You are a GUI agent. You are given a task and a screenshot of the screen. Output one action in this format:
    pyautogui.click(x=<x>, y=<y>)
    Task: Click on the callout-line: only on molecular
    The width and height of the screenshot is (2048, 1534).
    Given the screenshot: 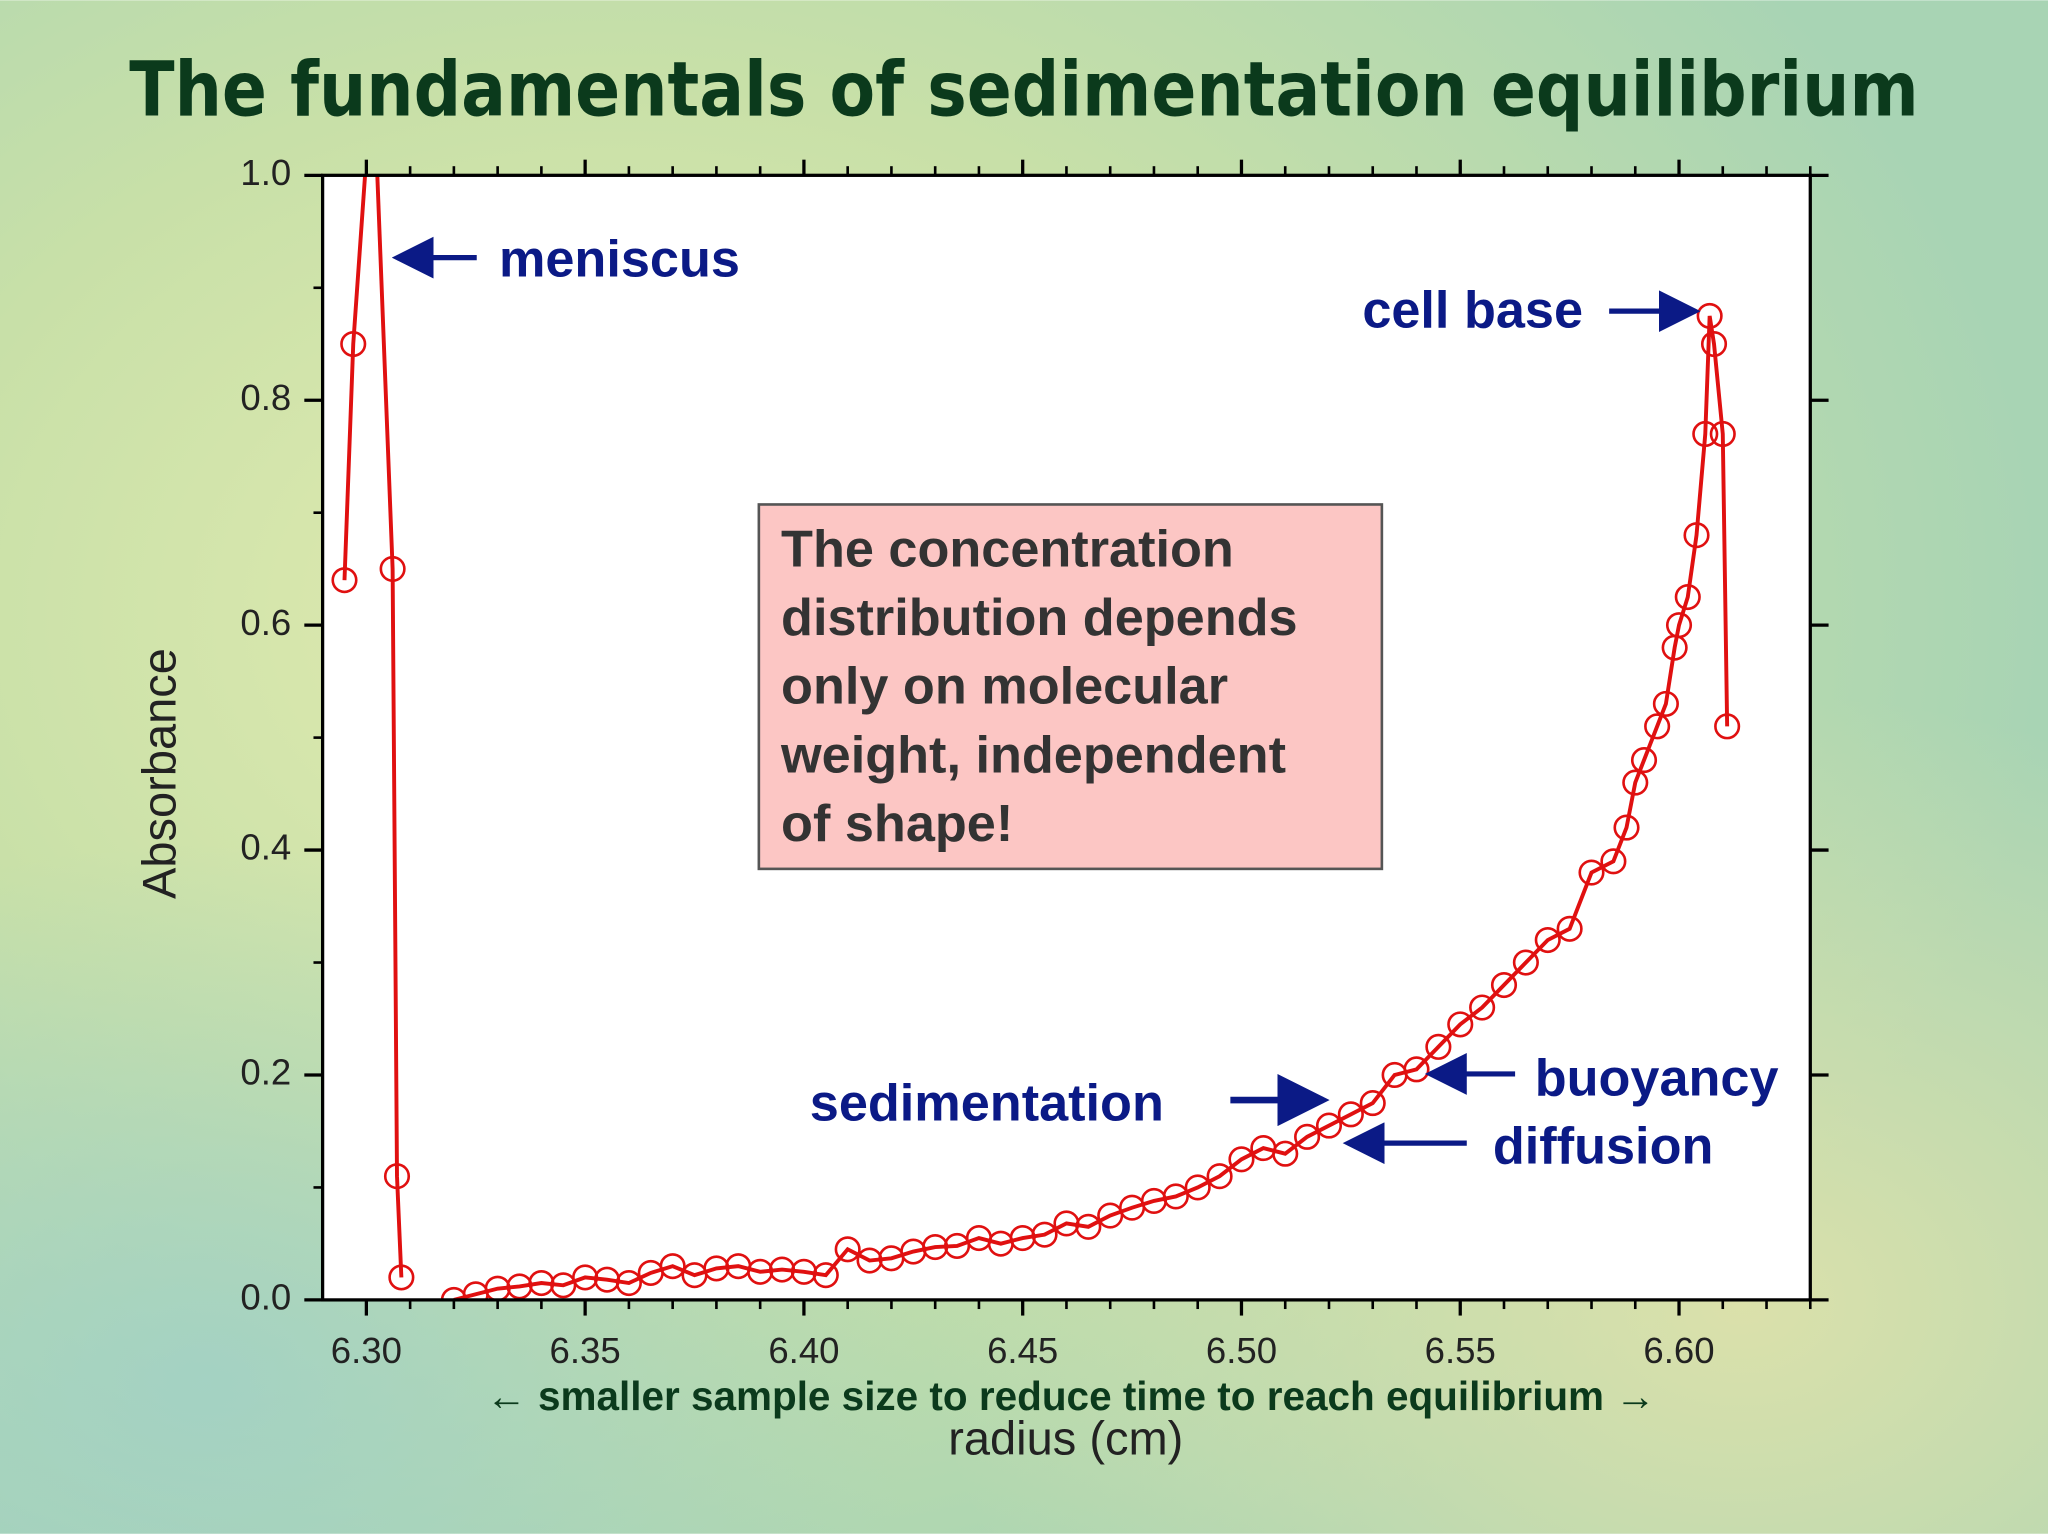 What is the action you would take?
    pyautogui.click(x=1004, y=687)
    